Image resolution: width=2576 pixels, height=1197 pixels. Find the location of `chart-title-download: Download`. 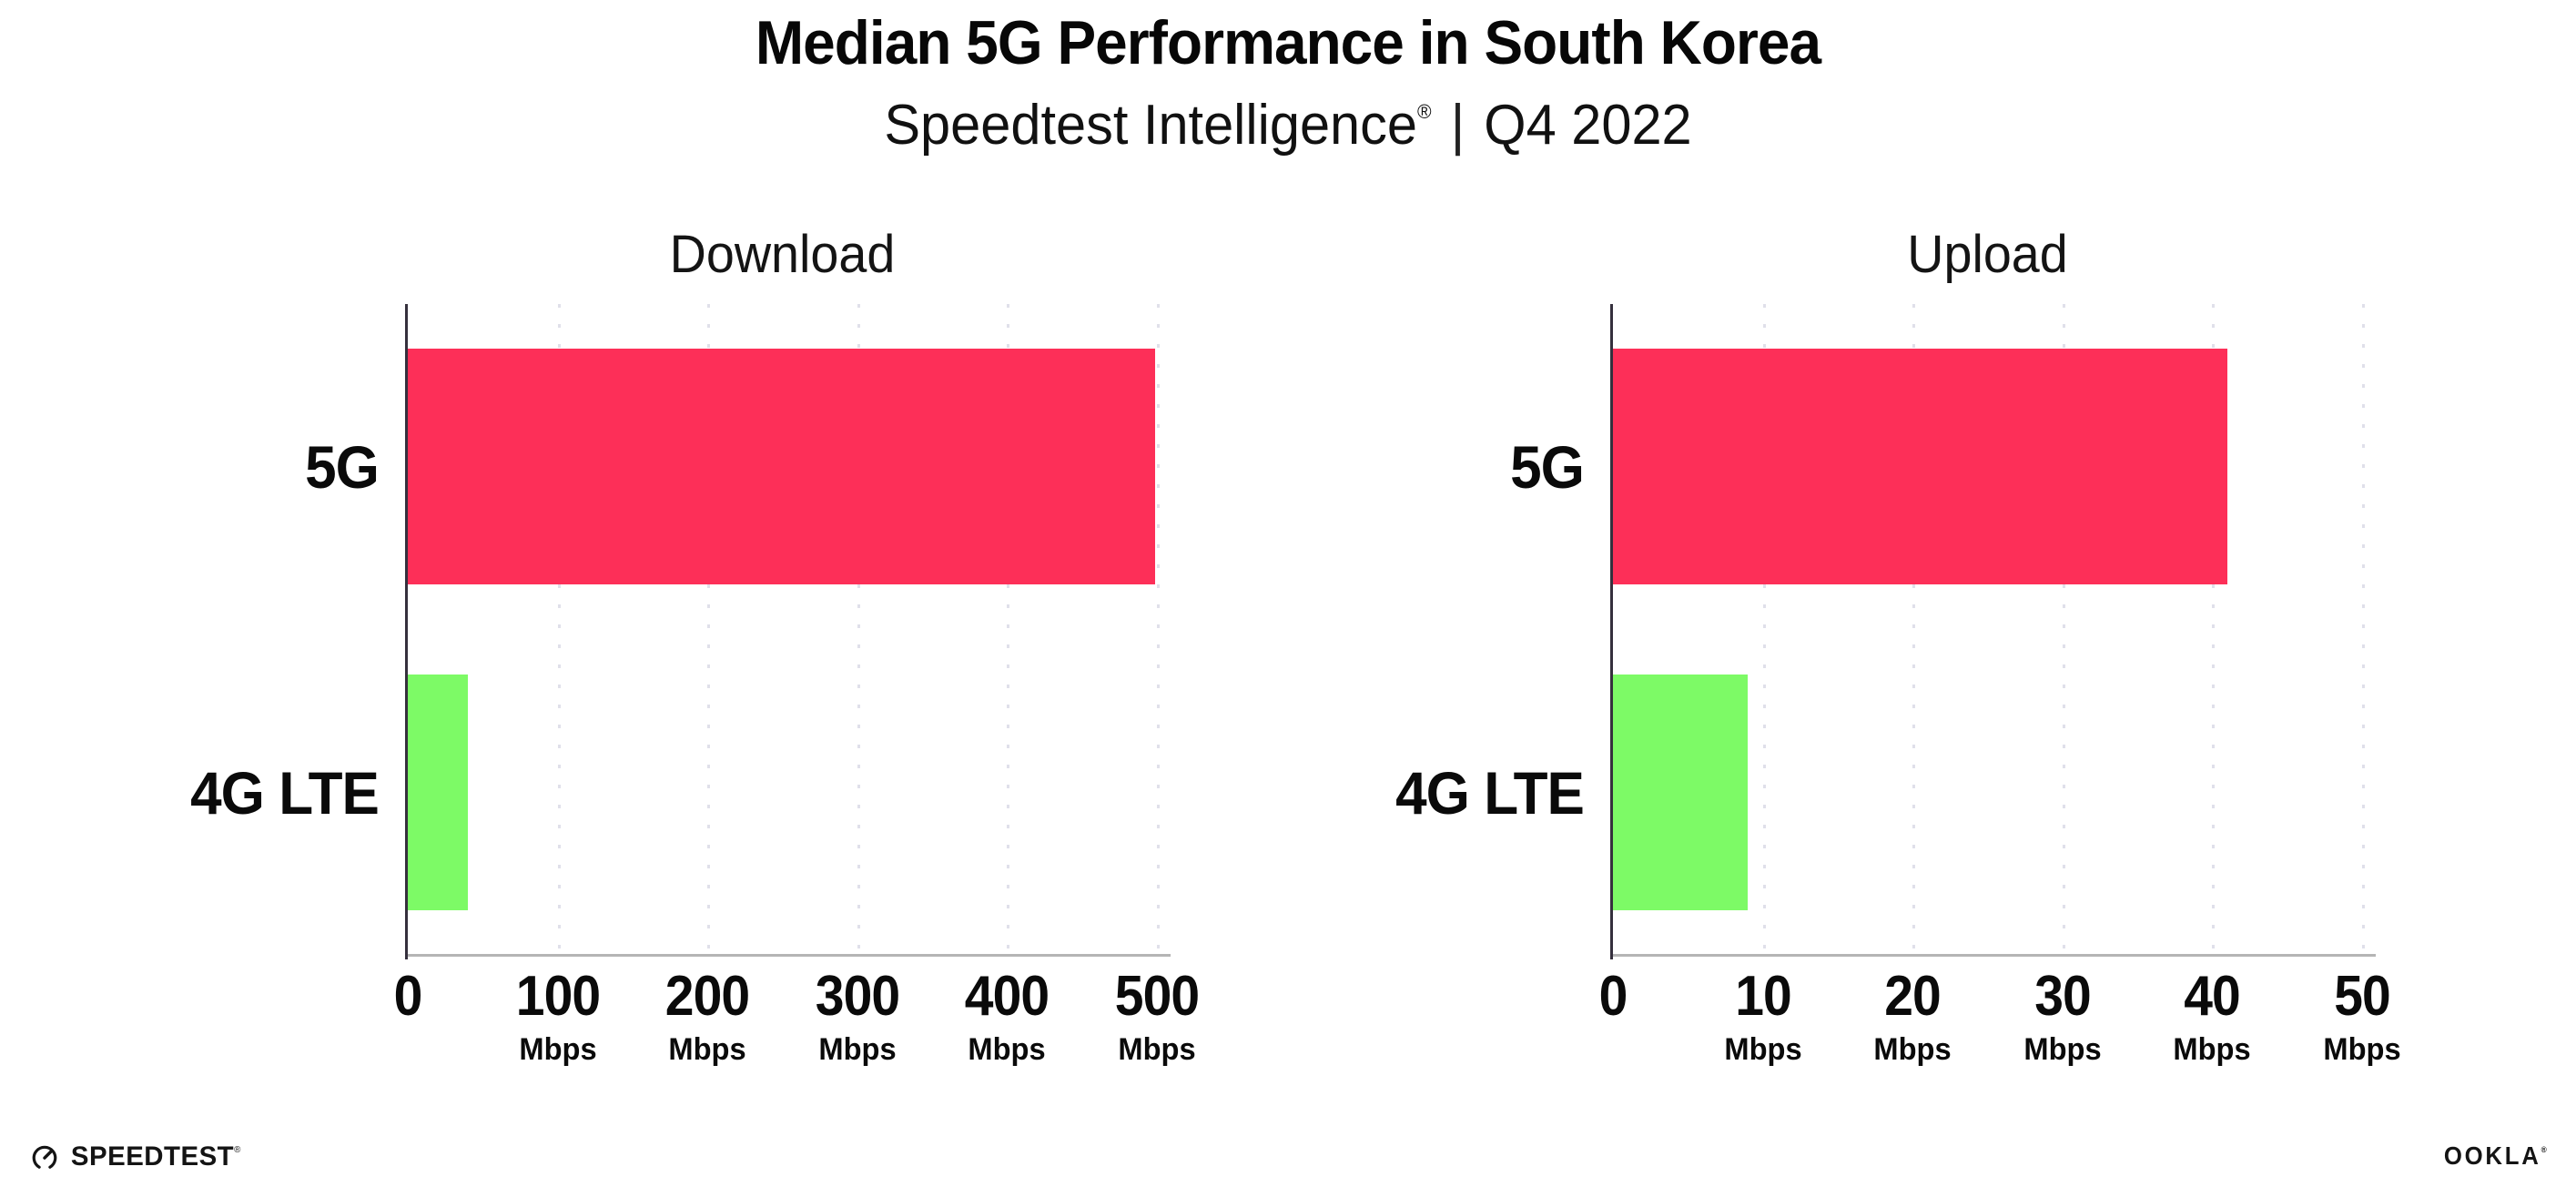

chart-title-download: Download is located at coordinates (782, 254).